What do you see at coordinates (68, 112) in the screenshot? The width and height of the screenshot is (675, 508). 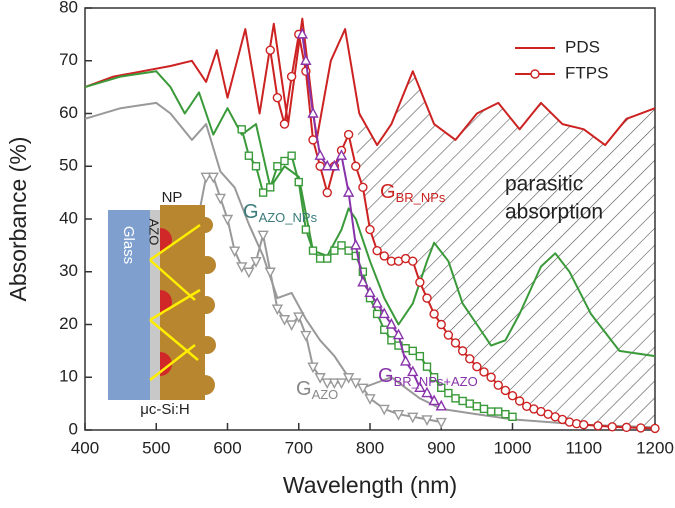 I see `y-tick-label: 60` at bounding box center [68, 112].